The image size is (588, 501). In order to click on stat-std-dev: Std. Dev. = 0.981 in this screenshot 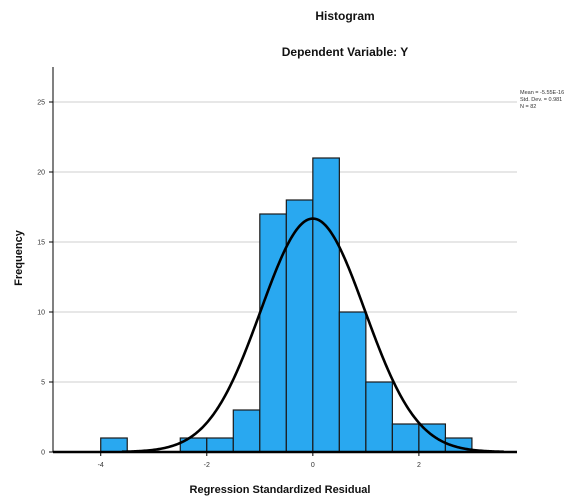, I will do `click(541, 100)`.